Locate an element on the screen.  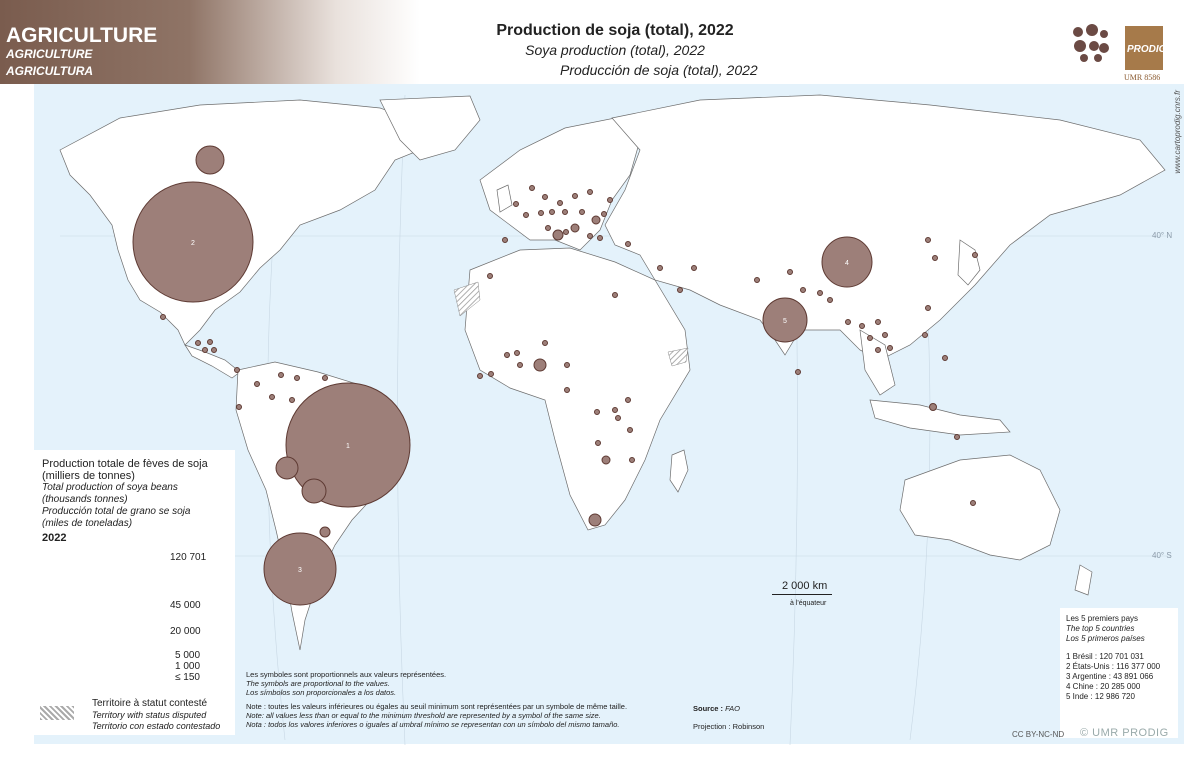
source-value: FAO is located at coordinates (732, 708).